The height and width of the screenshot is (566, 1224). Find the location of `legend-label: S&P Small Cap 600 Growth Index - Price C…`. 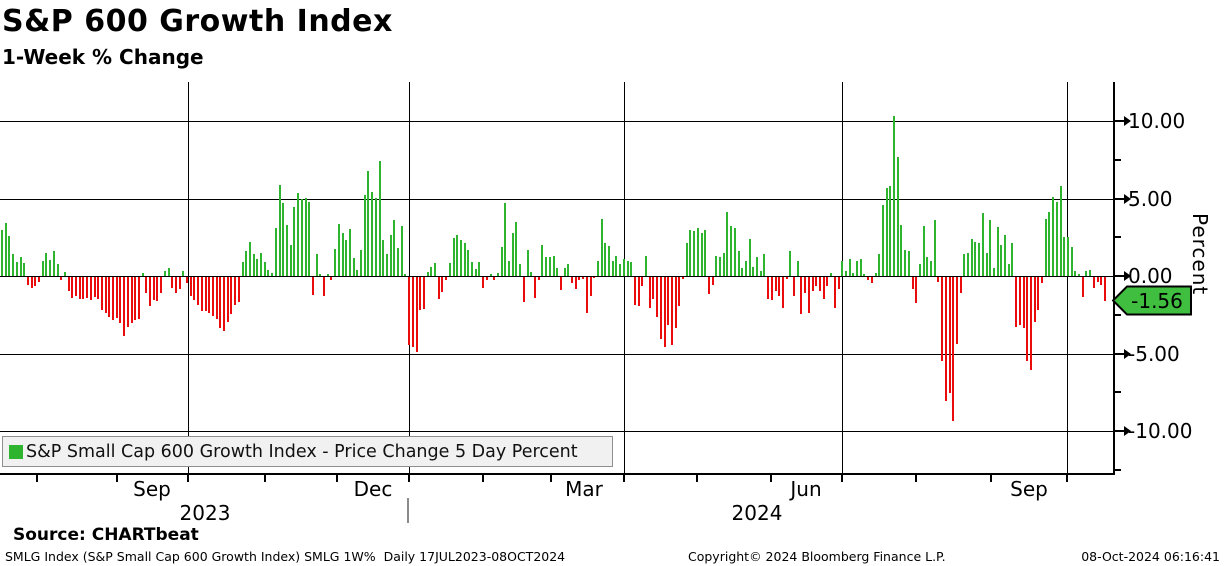

legend-label: S&P Small Cap 600 Growth Index - Price C… is located at coordinates (302, 451).